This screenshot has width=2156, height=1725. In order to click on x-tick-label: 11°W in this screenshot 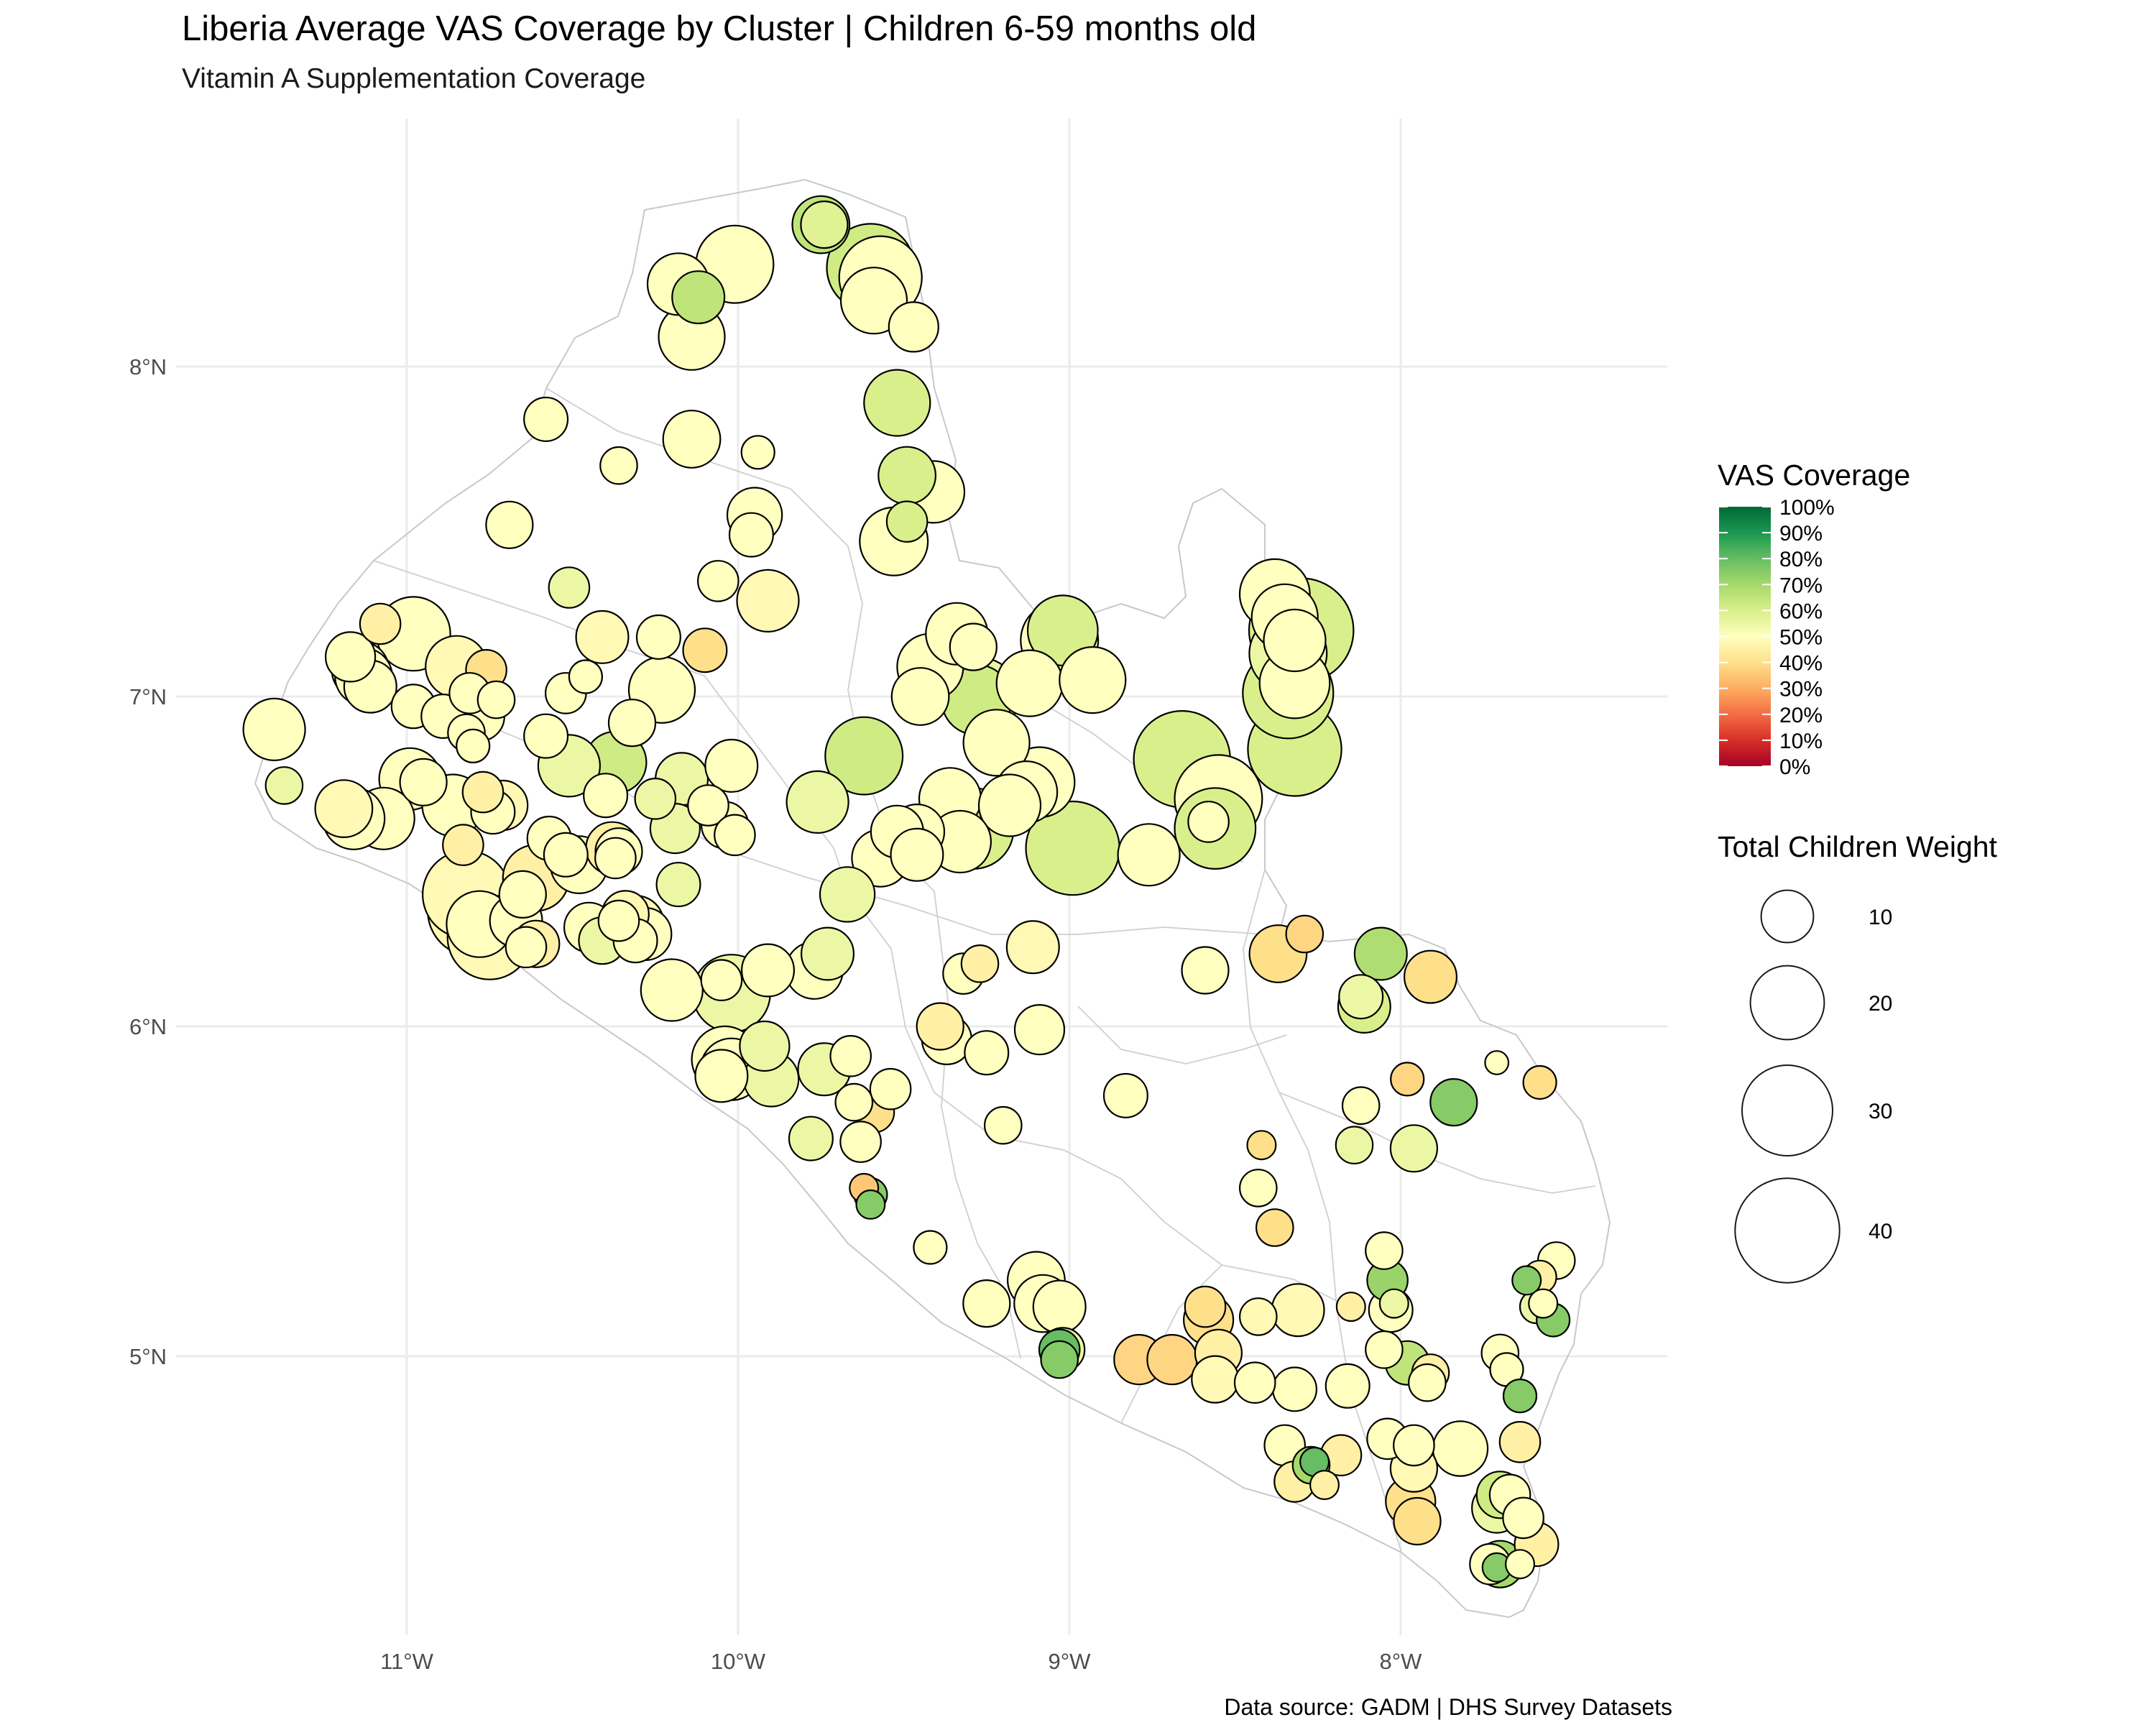, I will do `click(407, 1661)`.